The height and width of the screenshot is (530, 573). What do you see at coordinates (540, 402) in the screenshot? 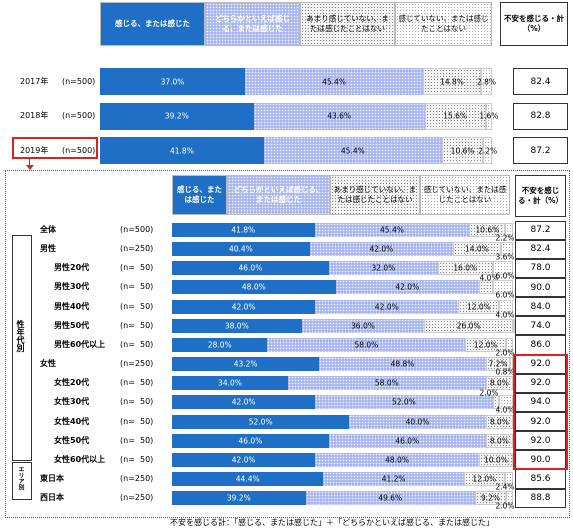
I see `total-value: 94.0` at bounding box center [540, 402].